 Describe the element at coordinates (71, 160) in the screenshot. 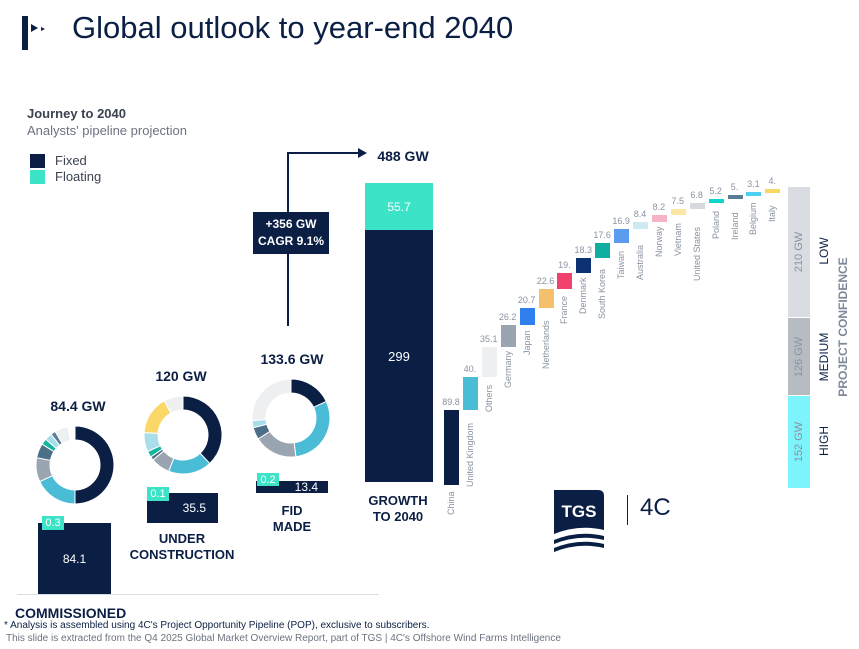

I see `legend-label: Fixed` at that location.